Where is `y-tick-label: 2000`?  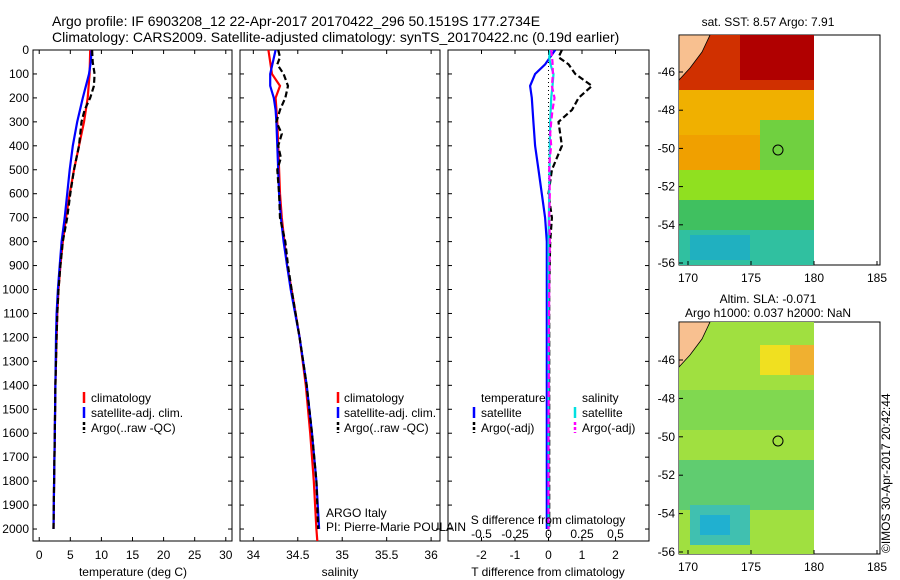 y-tick-label: 2000 is located at coordinates (15, 529).